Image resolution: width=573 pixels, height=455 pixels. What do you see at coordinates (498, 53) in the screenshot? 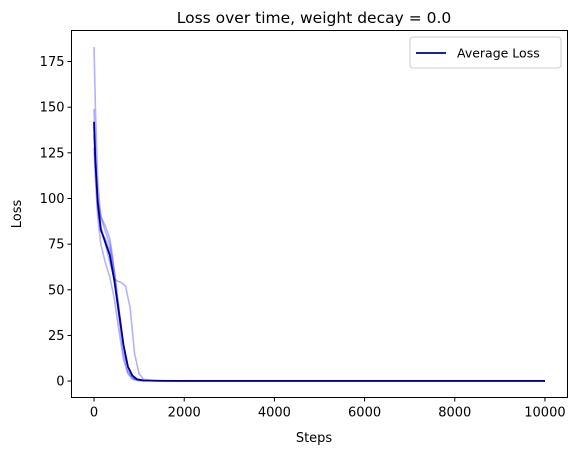
I see `legend-label-average-loss: Average Loss` at bounding box center [498, 53].